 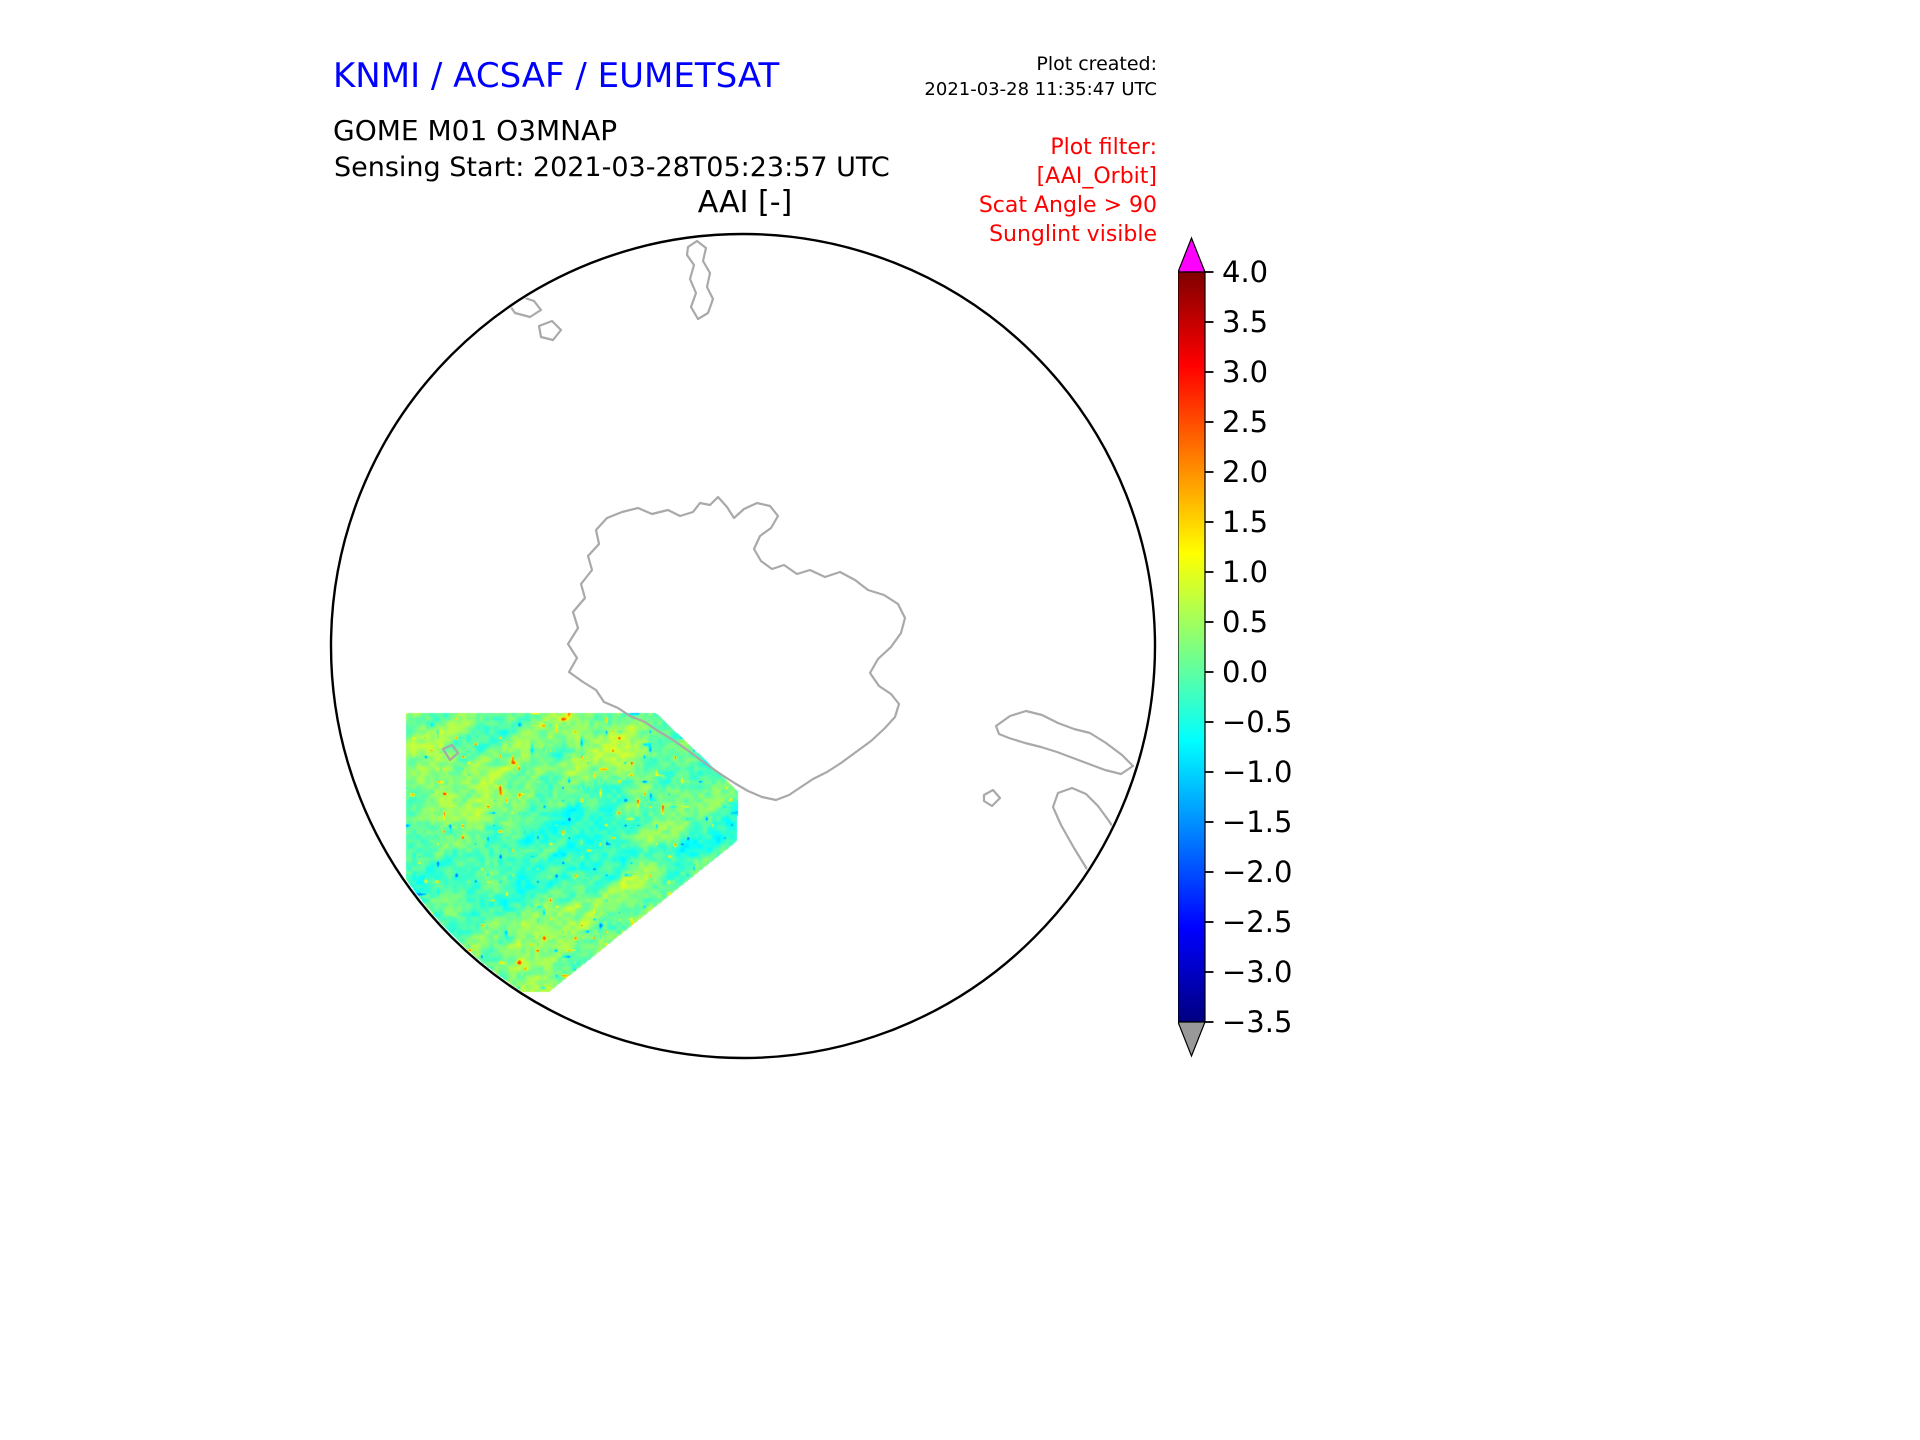 What do you see at coordinates (1245, 322) in the screenshot?
I see `colorbar-tick-label: 3.5` at bounding box center [1245, 322].